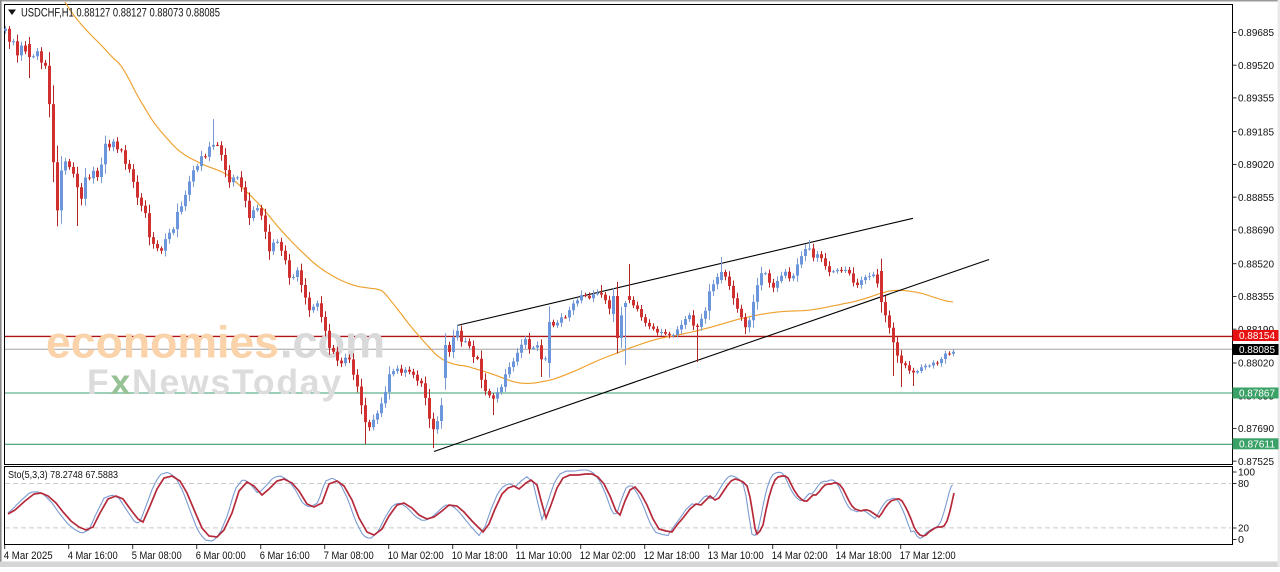 This screenshot has height=572, width=1280. I want to click on svg-text: 0.88690, so click(1256, 231).